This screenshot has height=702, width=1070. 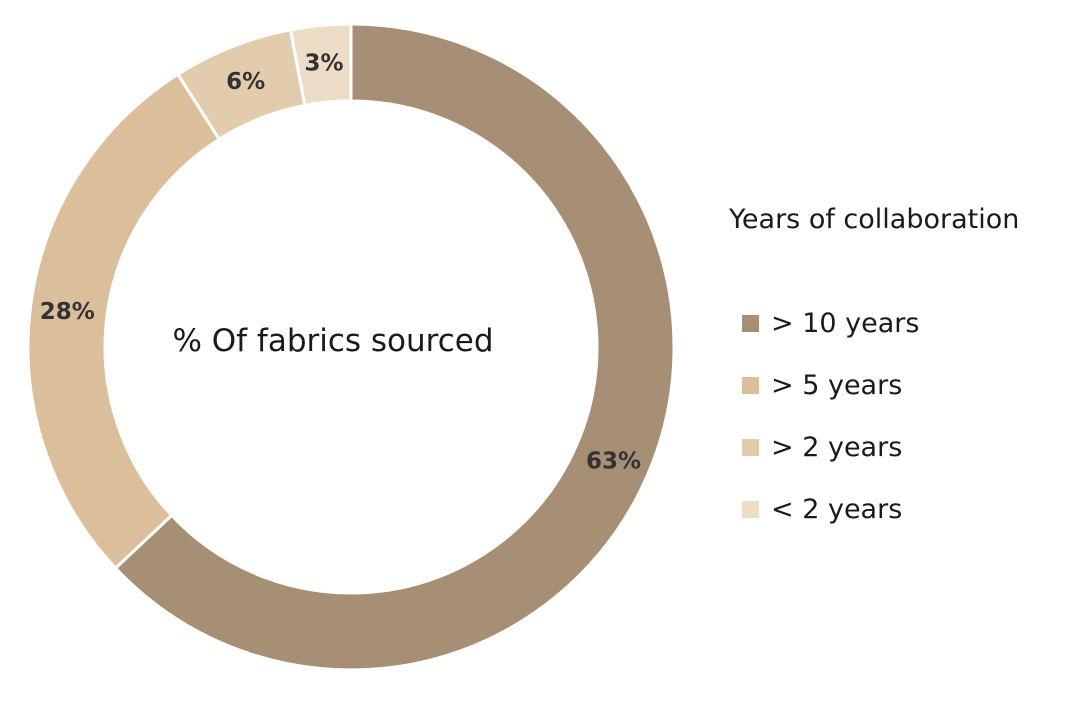 I want to click on legend-title: Years of collaboration, so click(x=874, y=219).